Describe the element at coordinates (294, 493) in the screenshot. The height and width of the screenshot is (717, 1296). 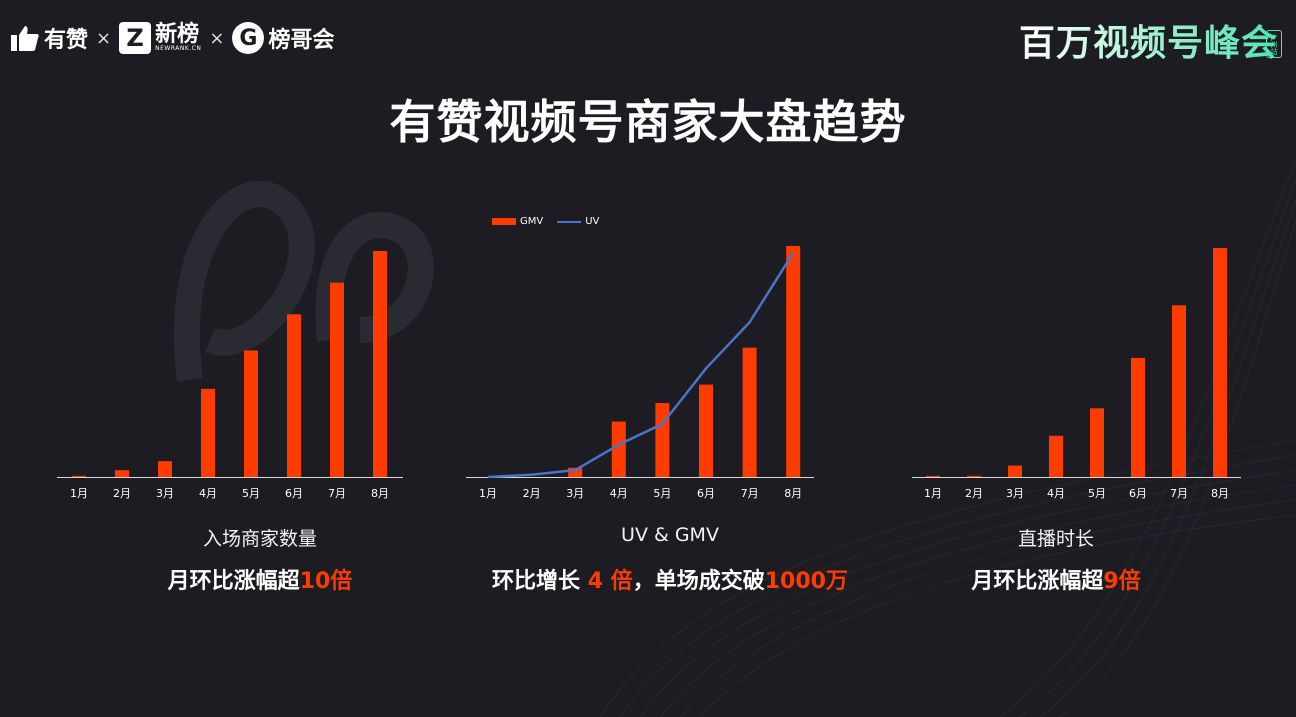
I see `tick-label-merchants-6: 6月` at that location.